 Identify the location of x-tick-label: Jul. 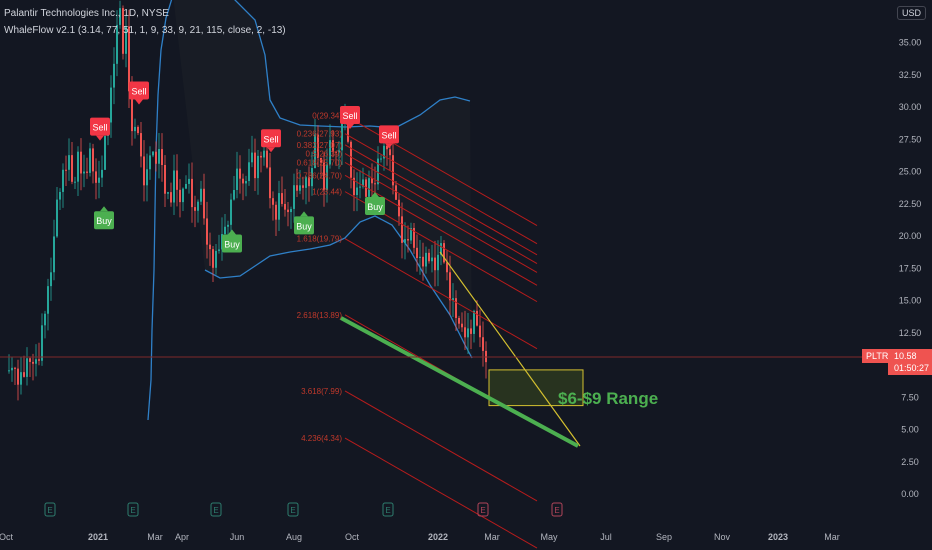
(606, 537).